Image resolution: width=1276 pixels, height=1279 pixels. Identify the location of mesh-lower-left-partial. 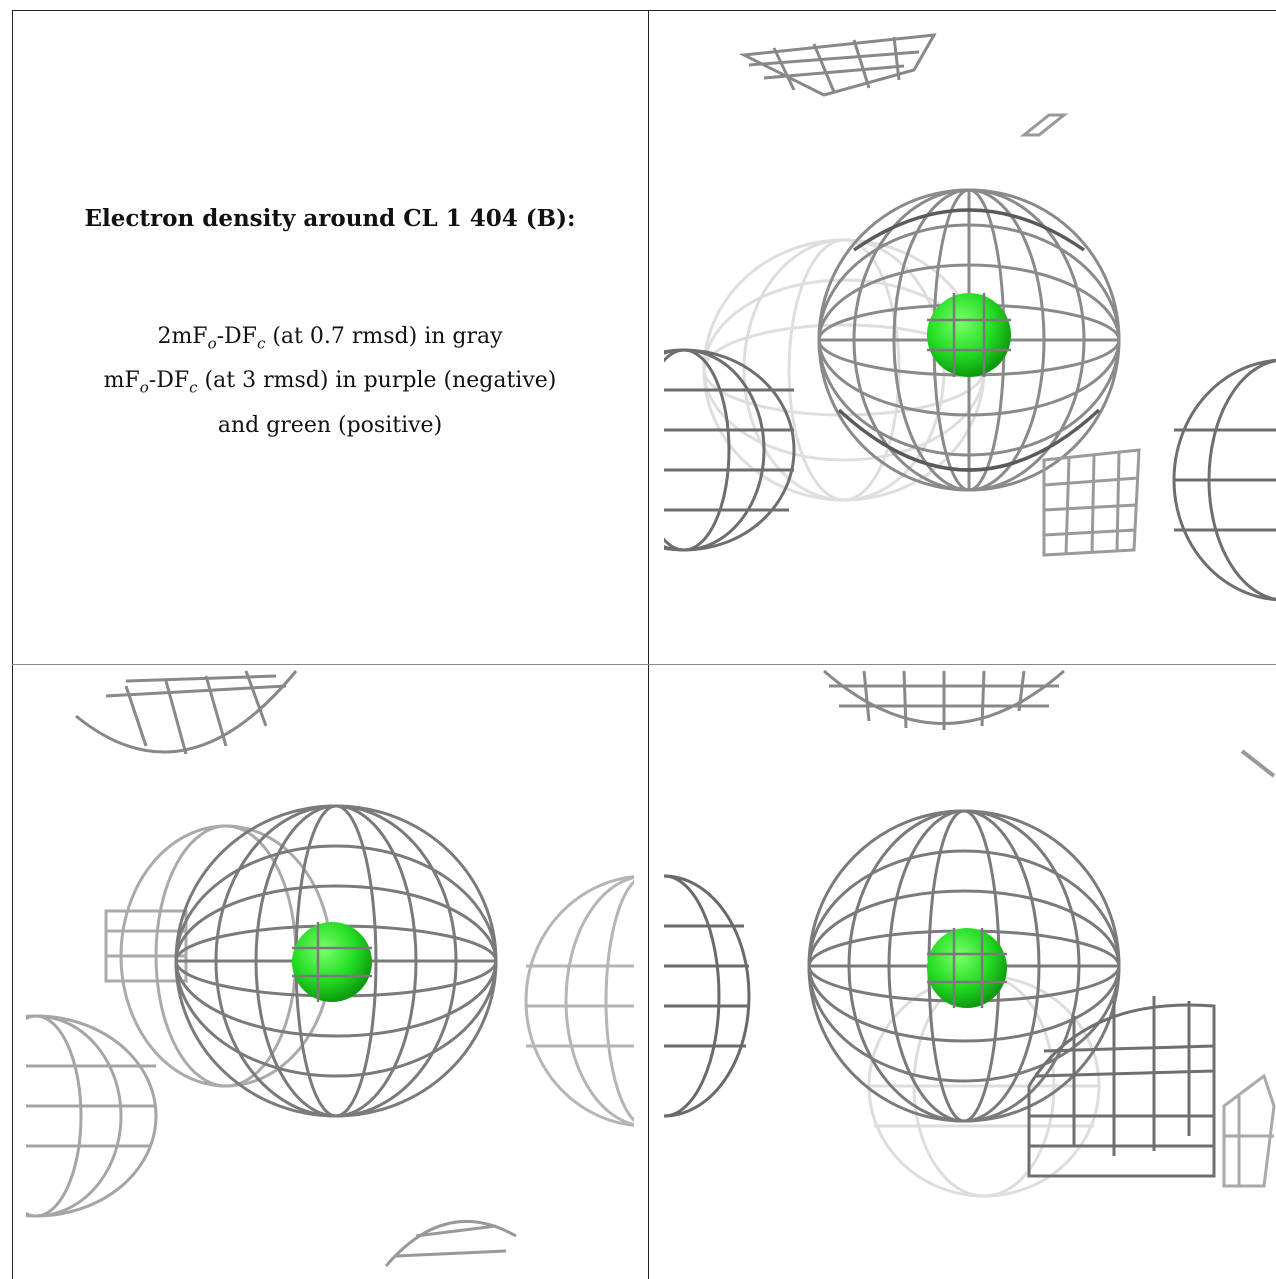
(92, 1116).